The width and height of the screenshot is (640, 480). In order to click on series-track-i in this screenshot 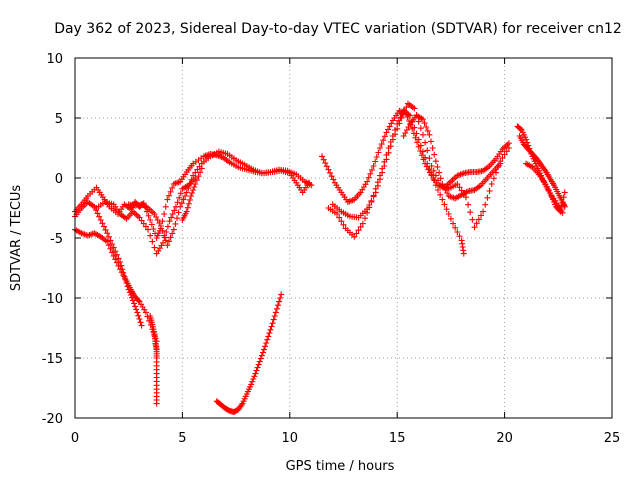, I will do `click(415, 156)`.